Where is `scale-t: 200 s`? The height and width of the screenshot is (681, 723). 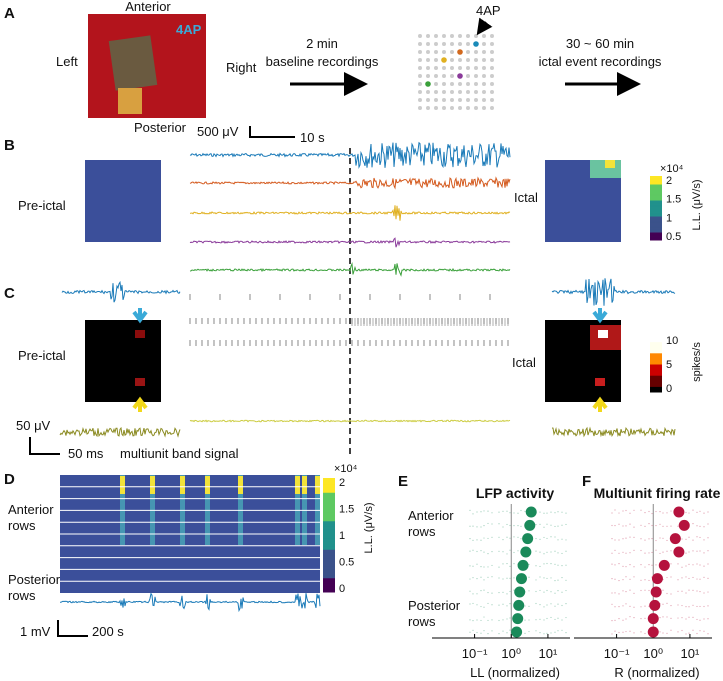 scale-t: 200 s is located at coordinates (108, 631).